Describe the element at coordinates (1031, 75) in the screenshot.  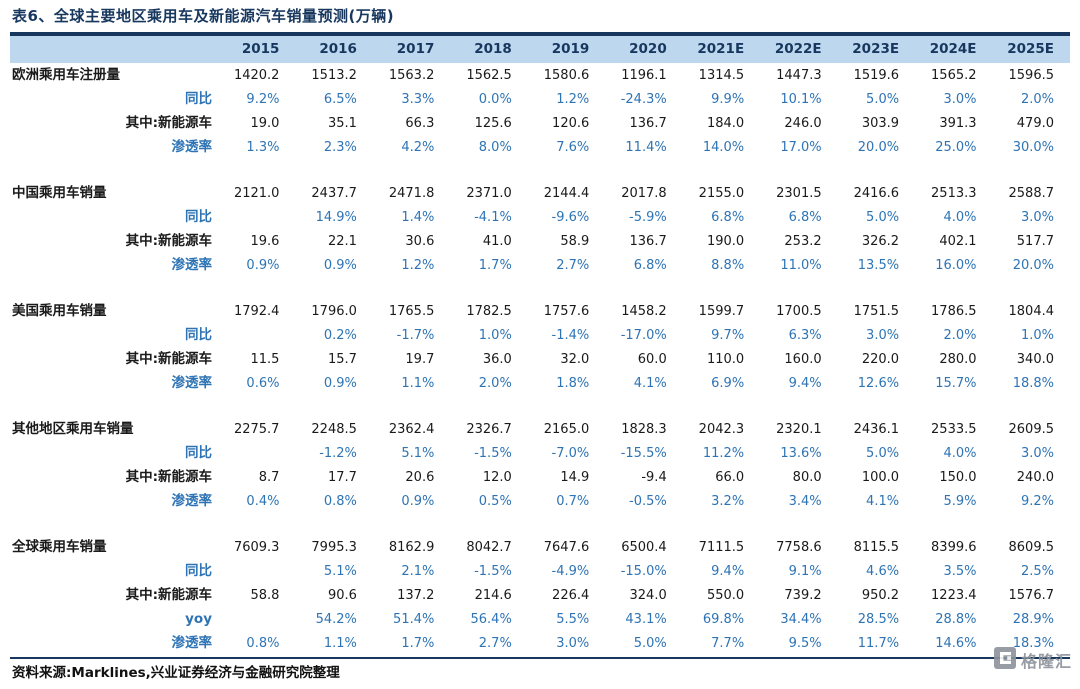
I see `value-cell: 1596.5` at that location.